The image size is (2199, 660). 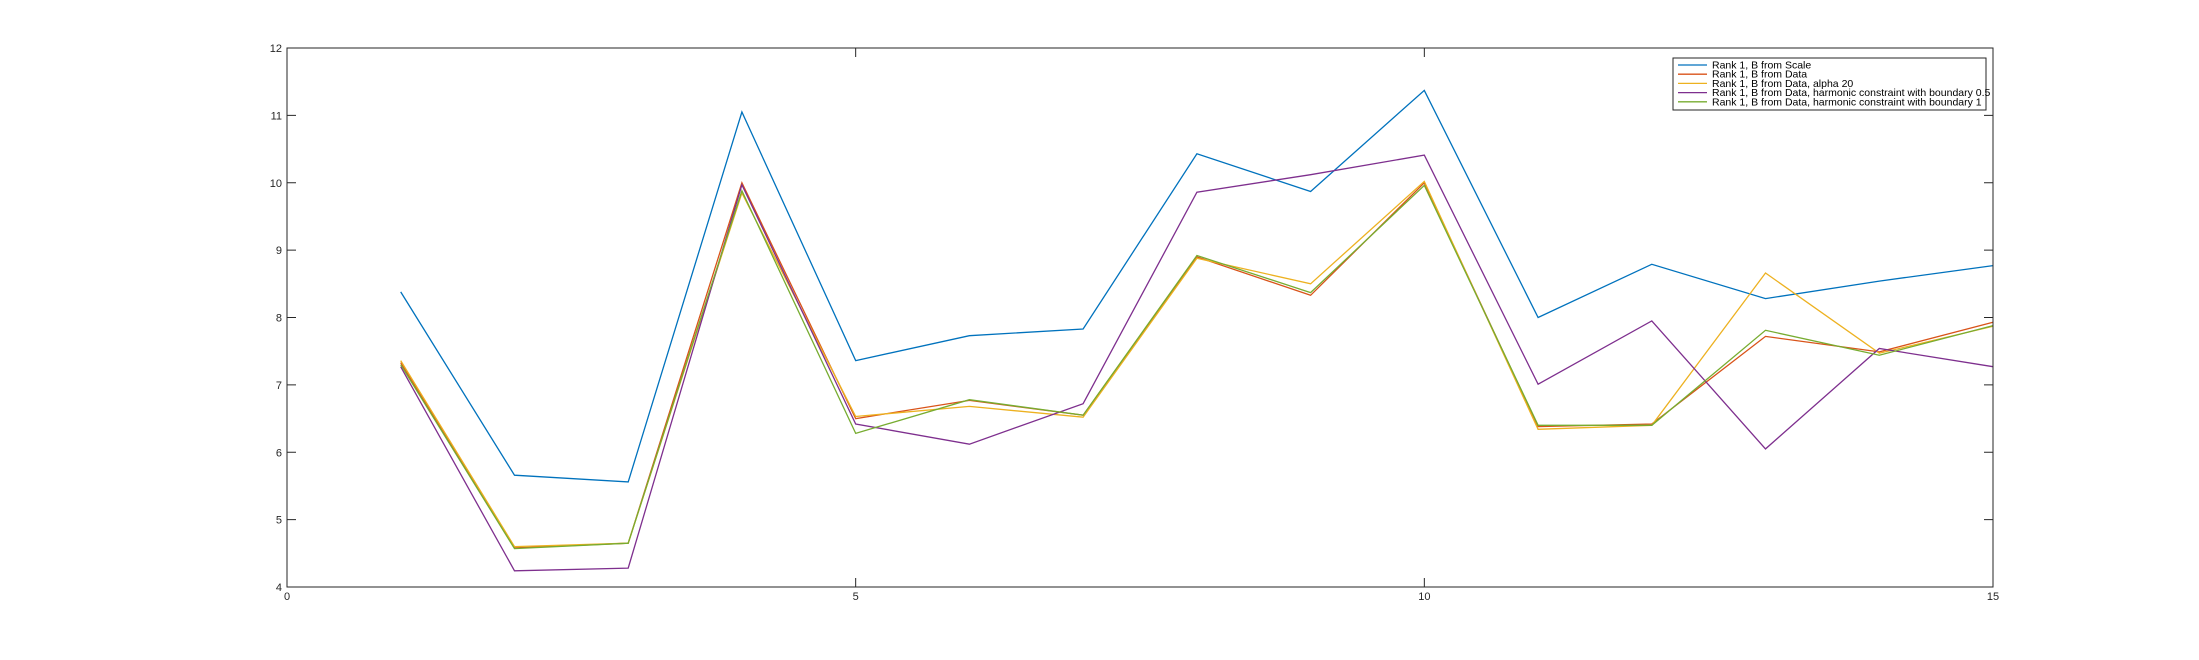 I want to click on y-tick-label: 5, so click(x=279, y=521).